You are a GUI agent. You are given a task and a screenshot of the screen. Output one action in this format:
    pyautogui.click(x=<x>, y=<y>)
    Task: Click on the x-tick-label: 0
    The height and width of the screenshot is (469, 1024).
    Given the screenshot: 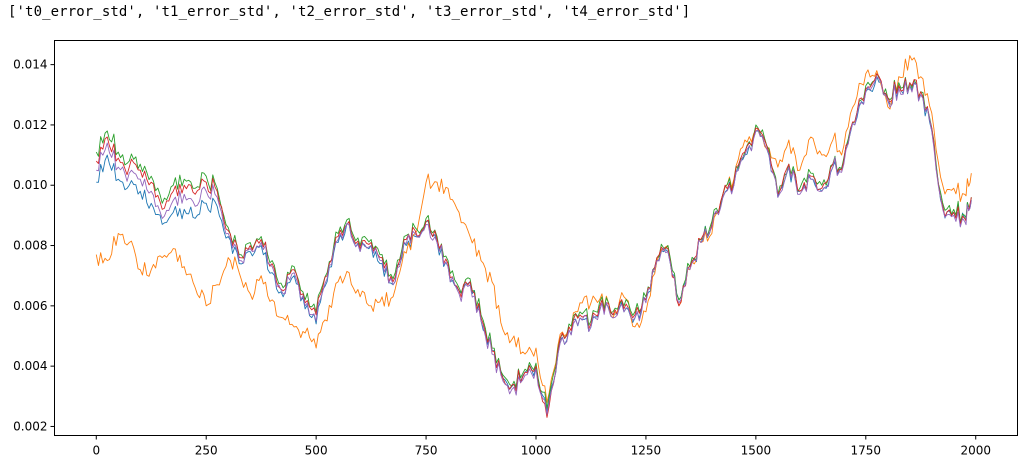 What is the action you would take?
    pyautogui.click(x=96, y=451)
    